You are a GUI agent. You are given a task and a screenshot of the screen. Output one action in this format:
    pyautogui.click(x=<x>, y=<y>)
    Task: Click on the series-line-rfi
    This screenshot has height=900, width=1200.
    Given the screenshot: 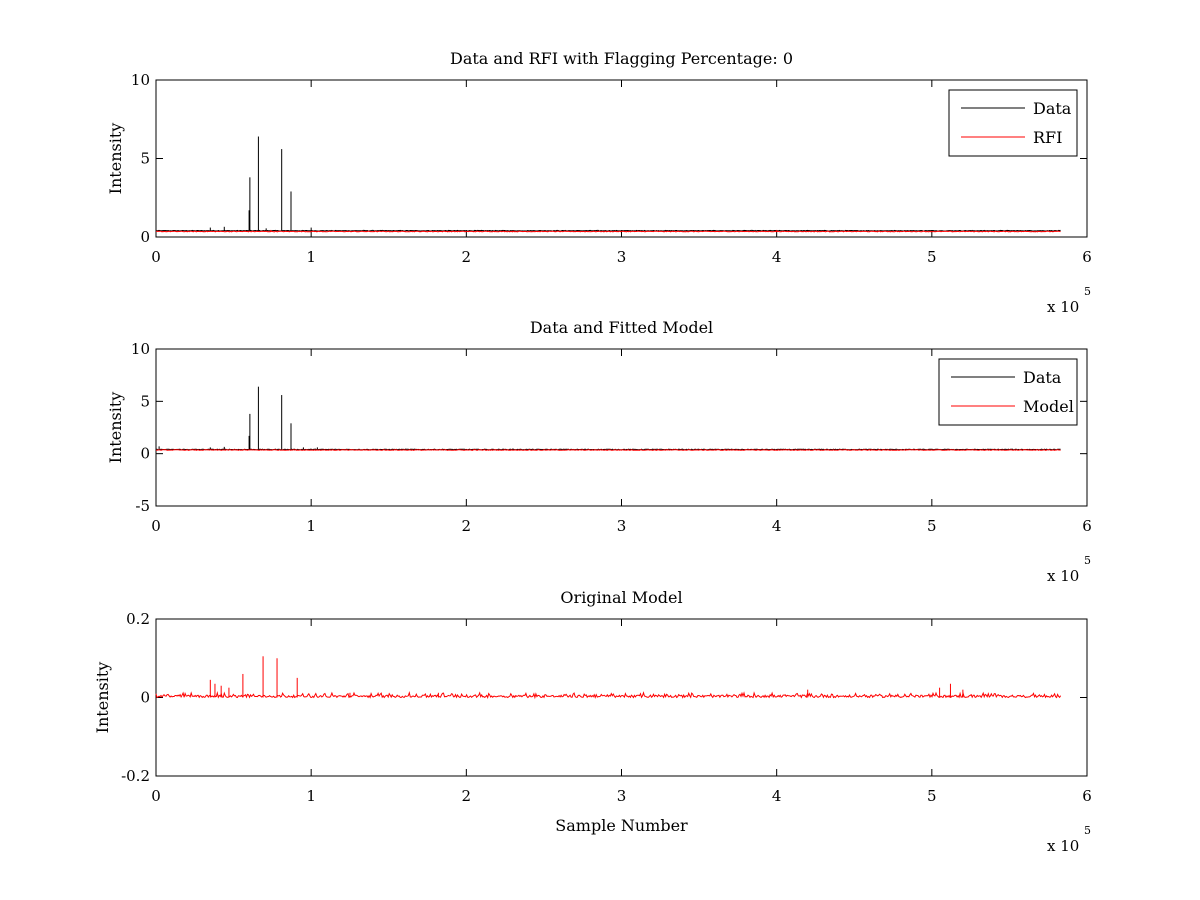 What is the action you would take?
    pyautogui.click(x=608, y=231)
    